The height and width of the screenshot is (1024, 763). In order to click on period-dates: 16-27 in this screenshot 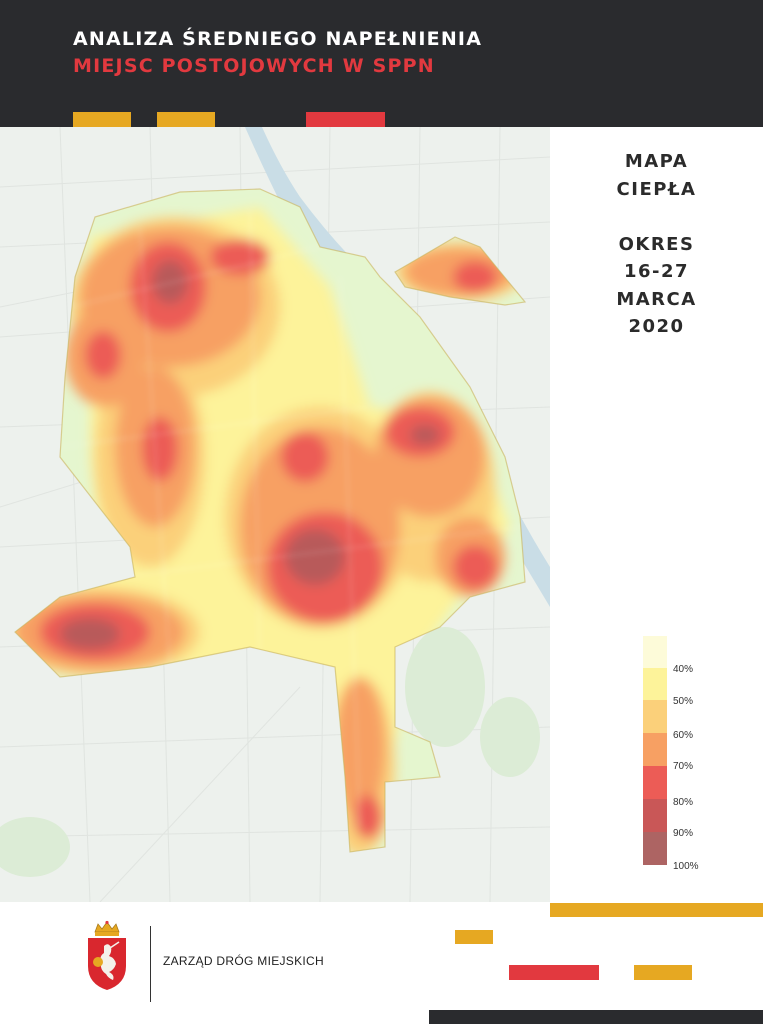, I will do `click(656, 271)`.